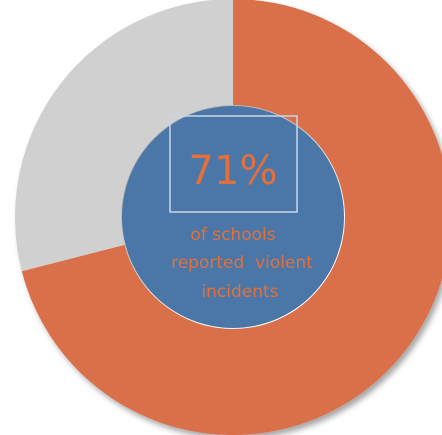 The image size is (442, 435). I want to click on percent-label: 71%, so click(233, 171).